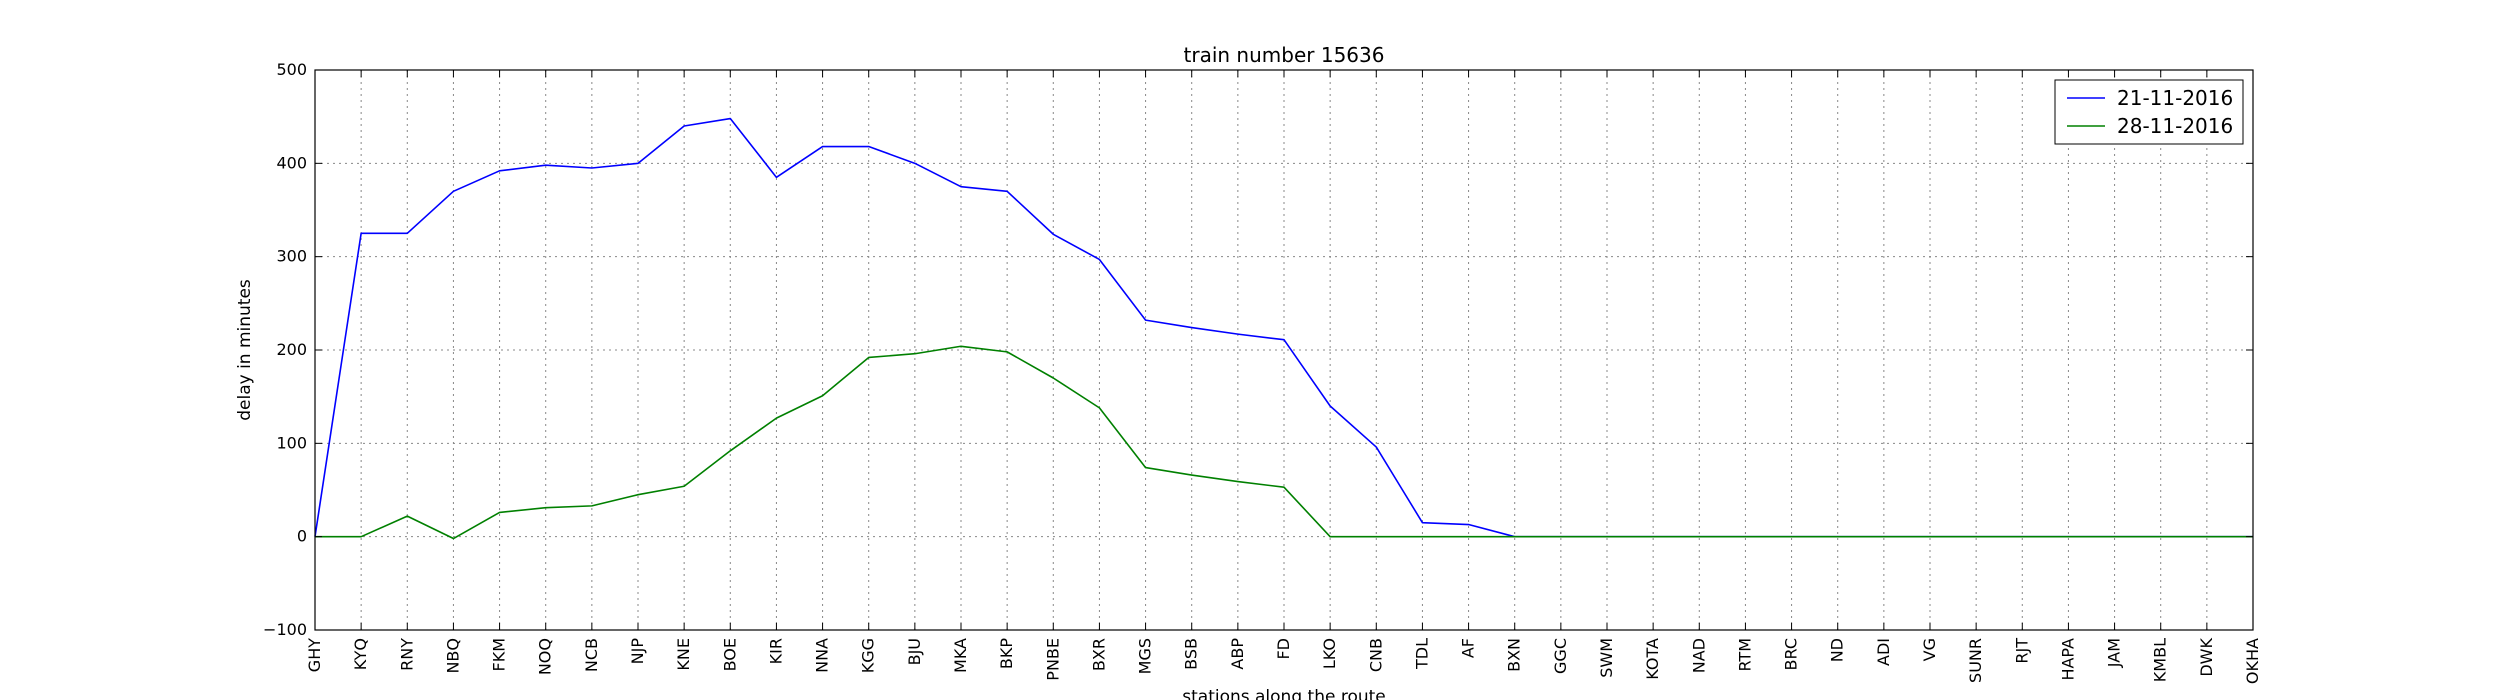 The height and width of the screenshot is (700, 2500). I want to click on chart-title: train number 15636, so click(1284, 55).